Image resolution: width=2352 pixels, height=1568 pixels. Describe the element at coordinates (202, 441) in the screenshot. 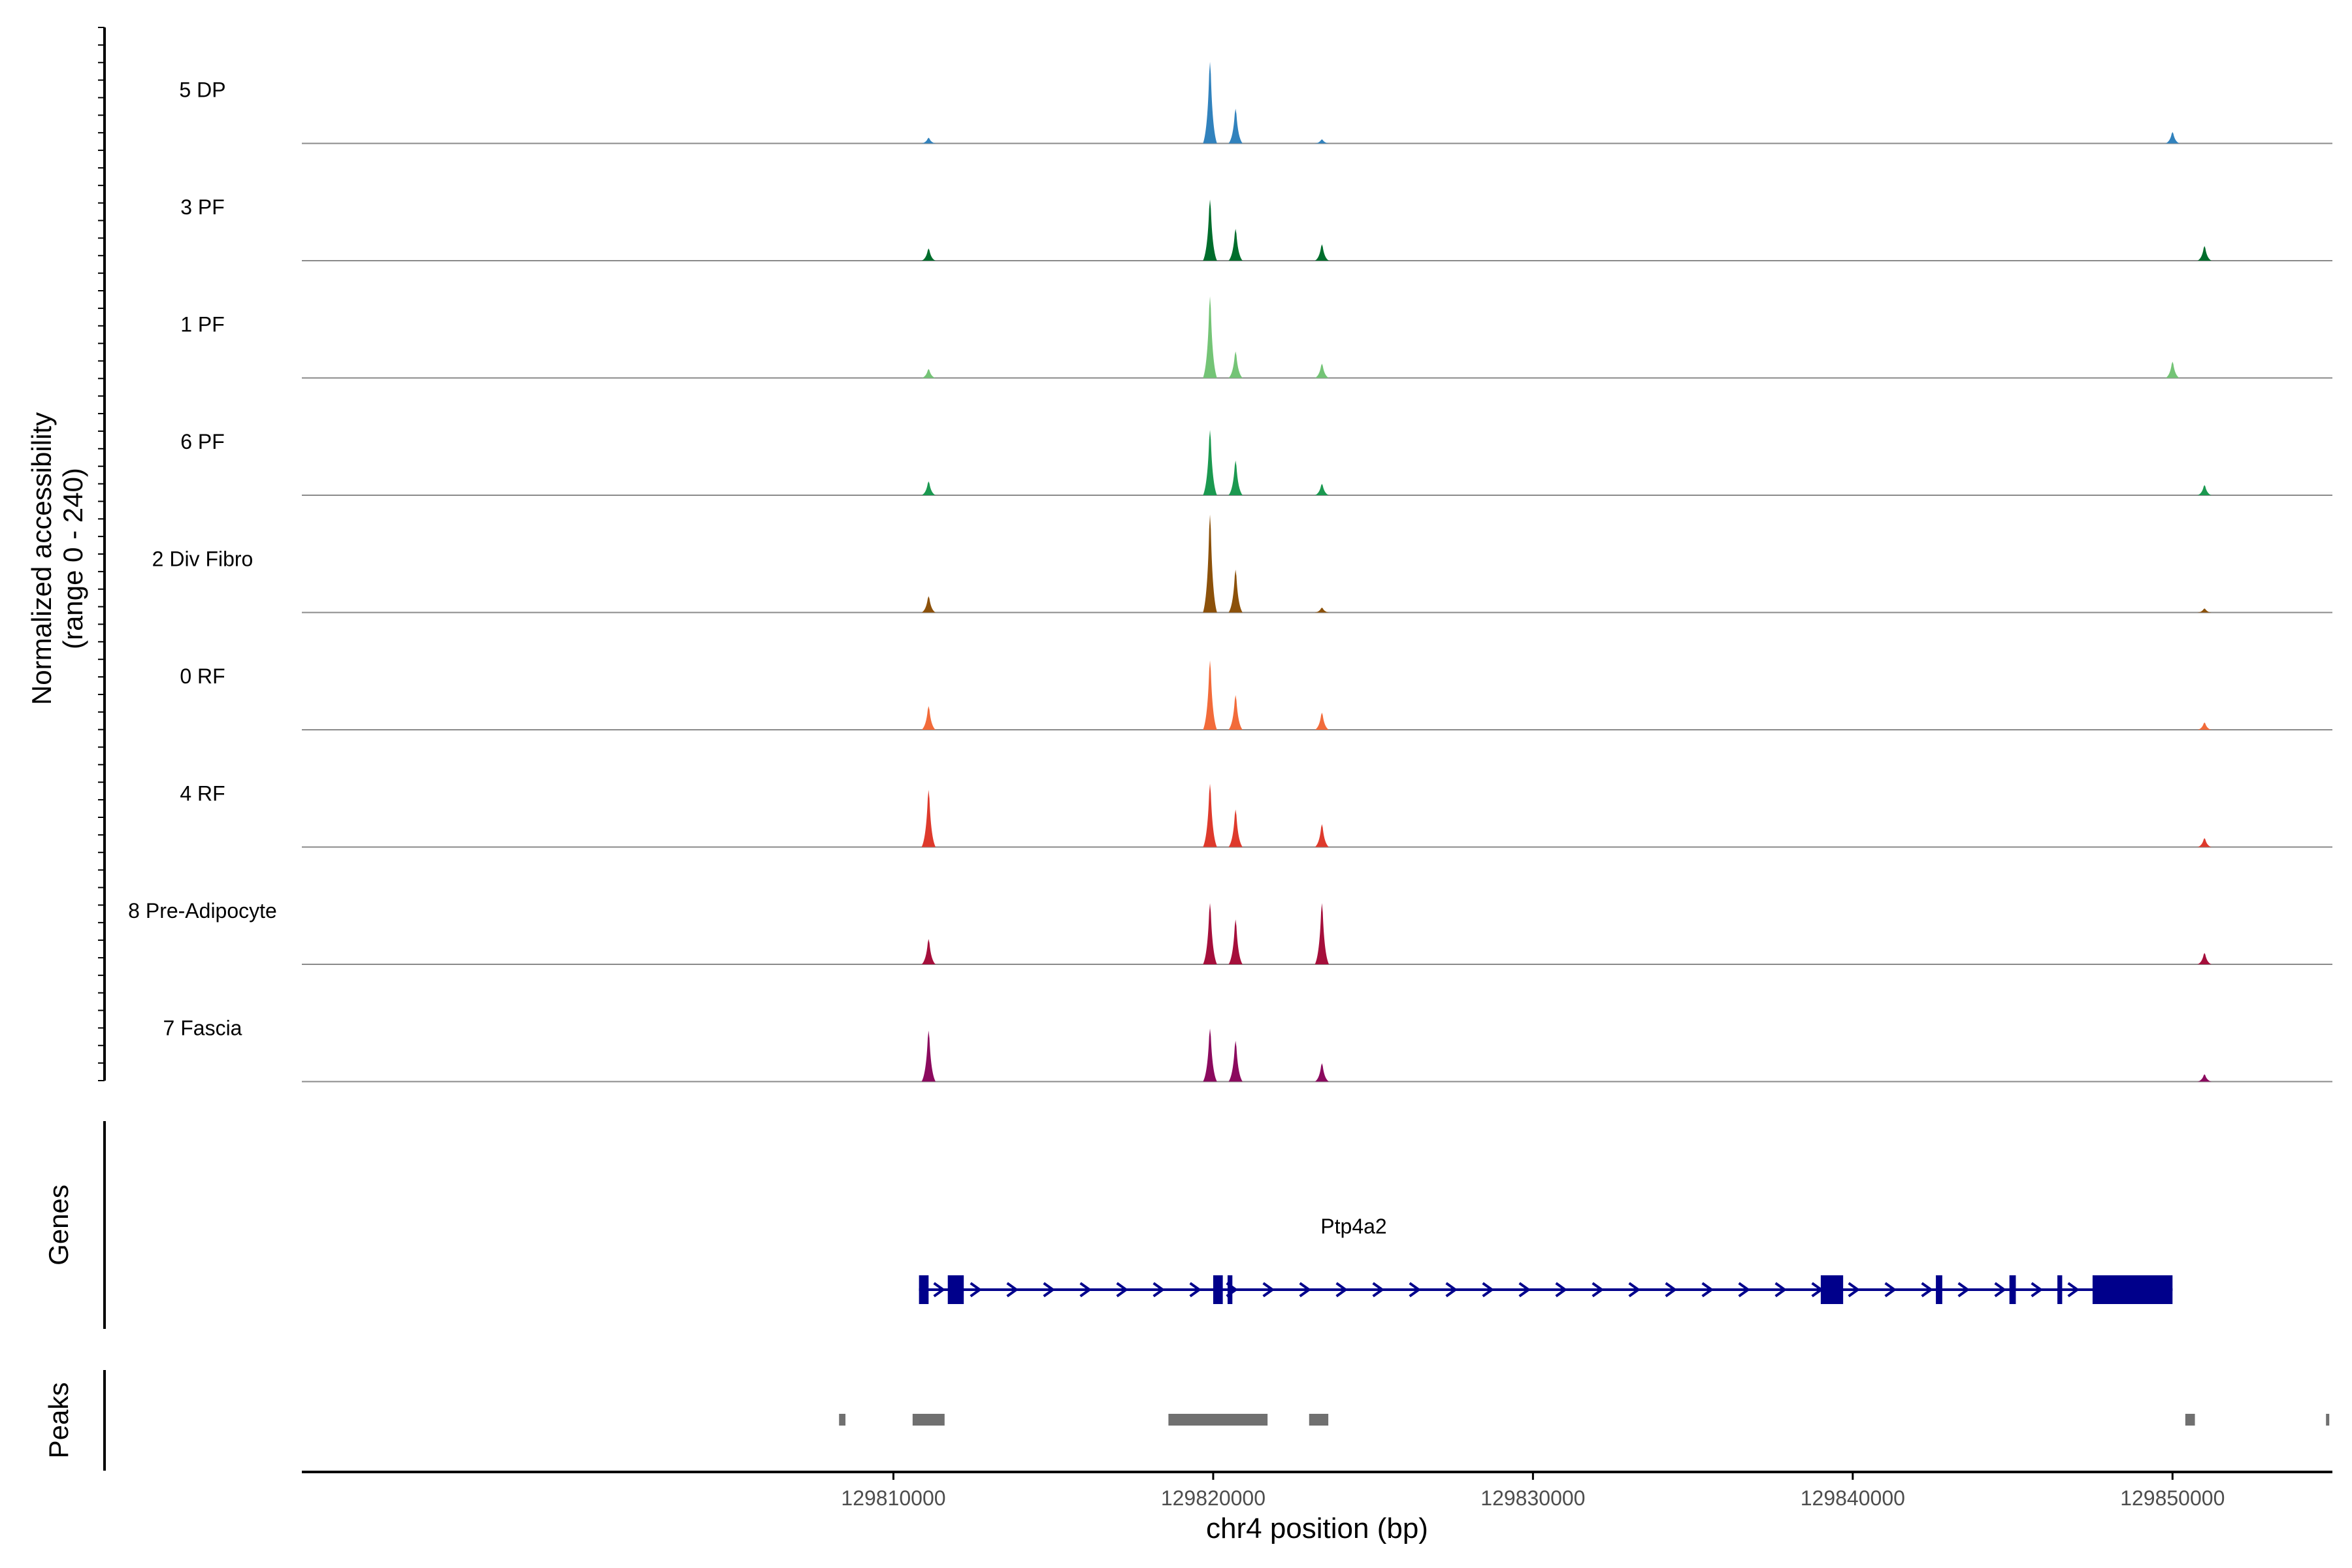

I see `track-label: 6 PF` at that location.